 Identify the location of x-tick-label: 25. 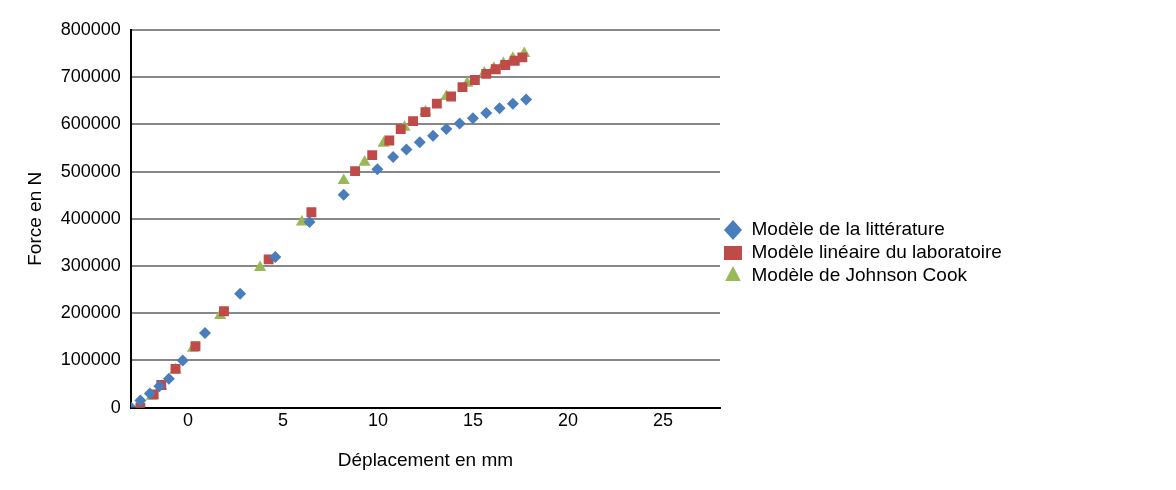
(662, 420).